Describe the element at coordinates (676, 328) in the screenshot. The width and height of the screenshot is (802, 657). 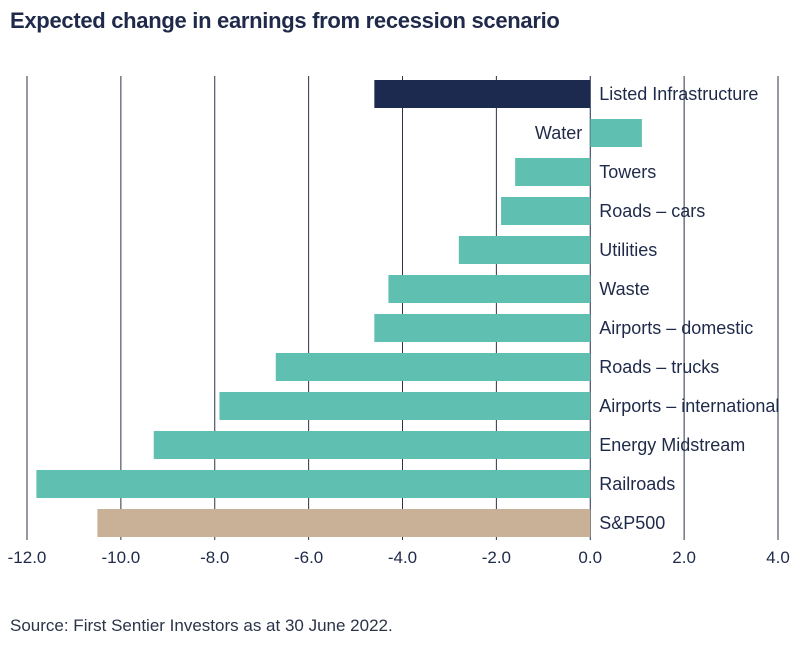
I see `category-label: Airports – domestic` at that location.